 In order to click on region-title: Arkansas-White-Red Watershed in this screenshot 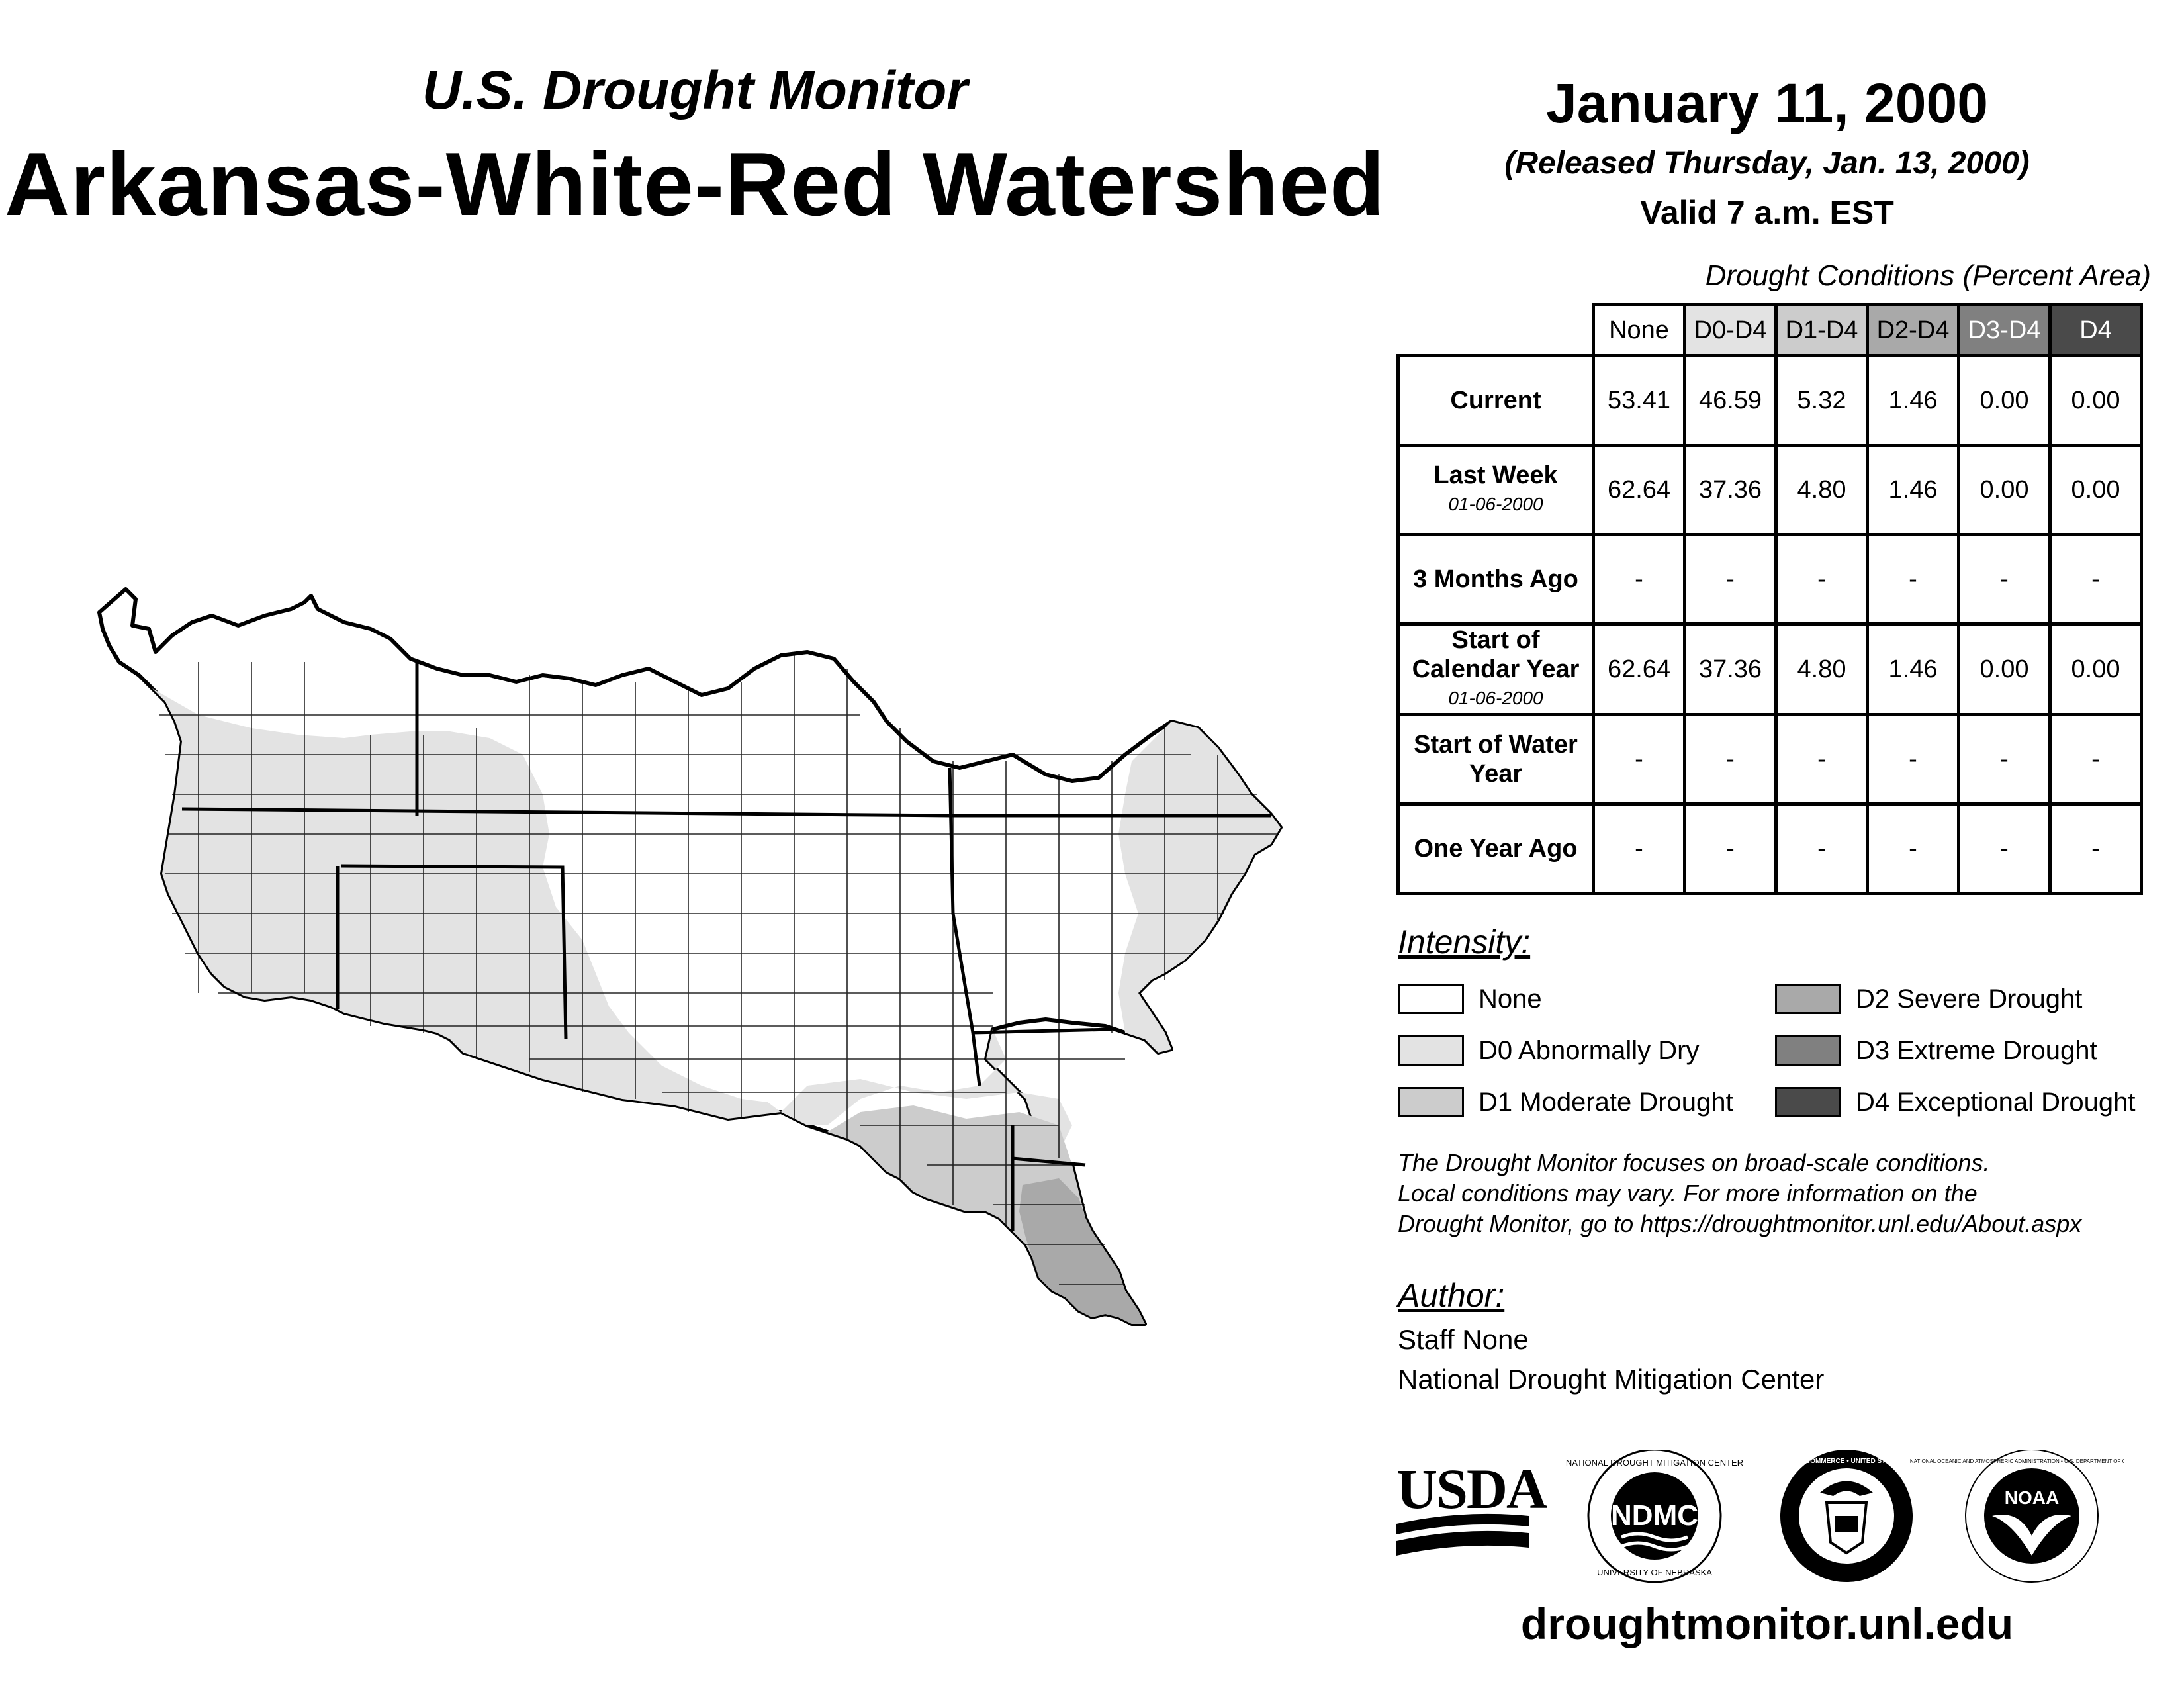, I will do `click(695, 184)`.